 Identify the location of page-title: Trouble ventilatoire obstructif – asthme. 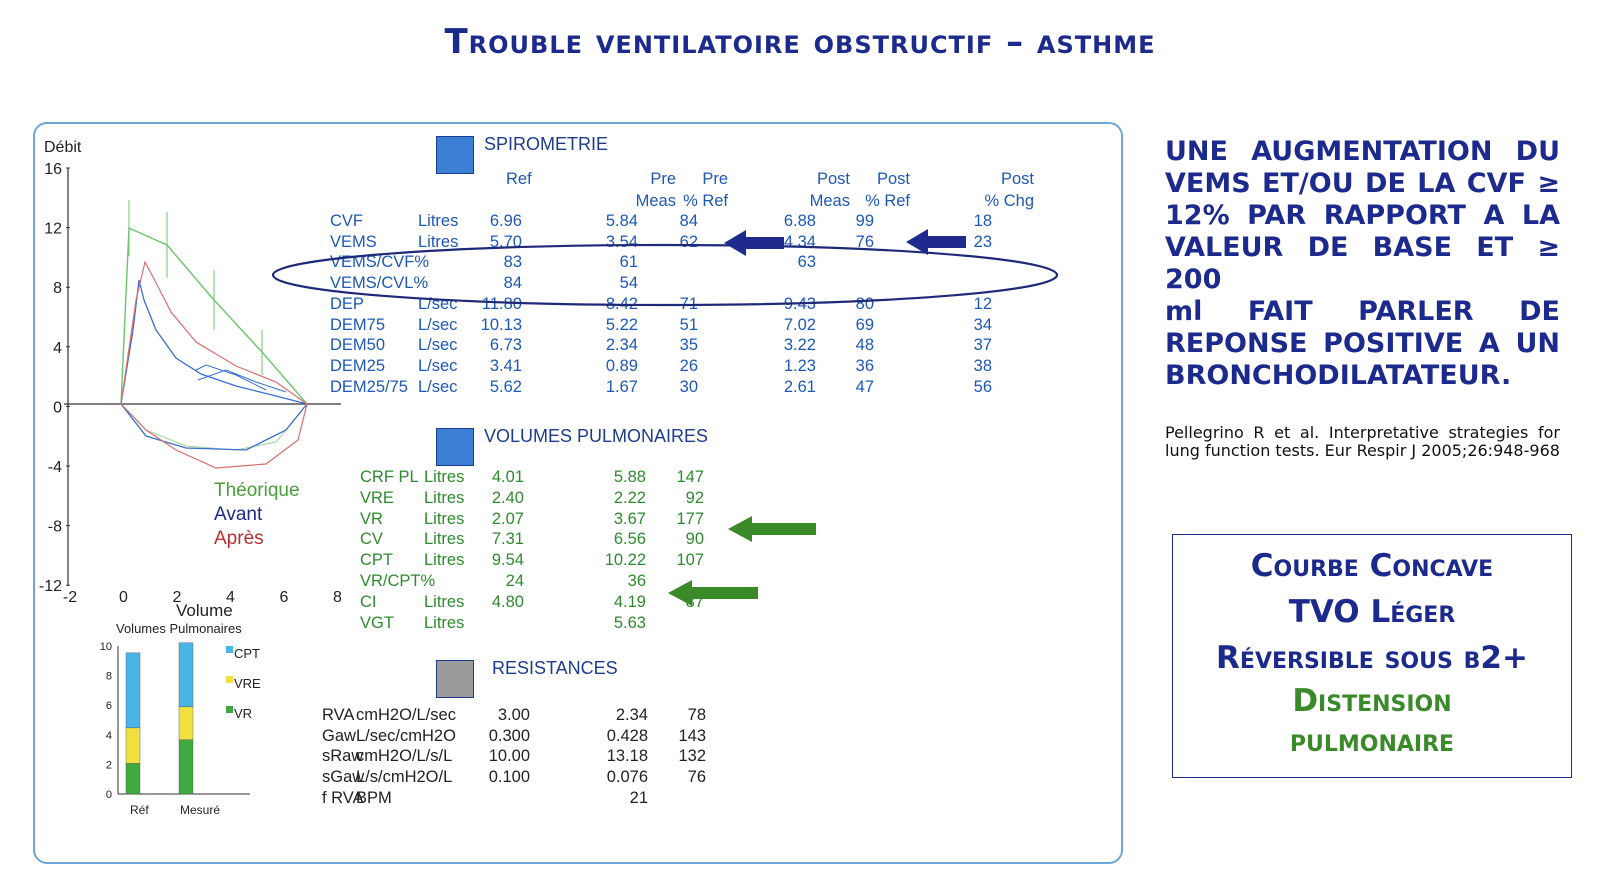
(800, 42).